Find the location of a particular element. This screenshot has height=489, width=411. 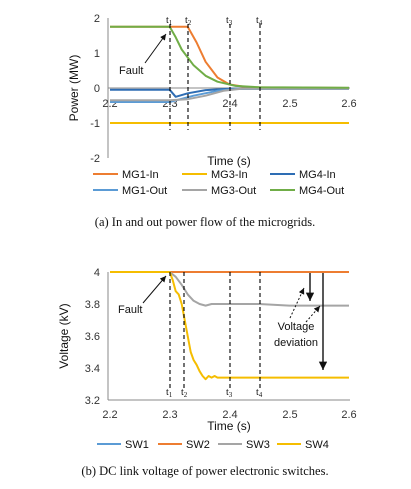

y-tick-label: 4 is located at coordinates (97, 273).